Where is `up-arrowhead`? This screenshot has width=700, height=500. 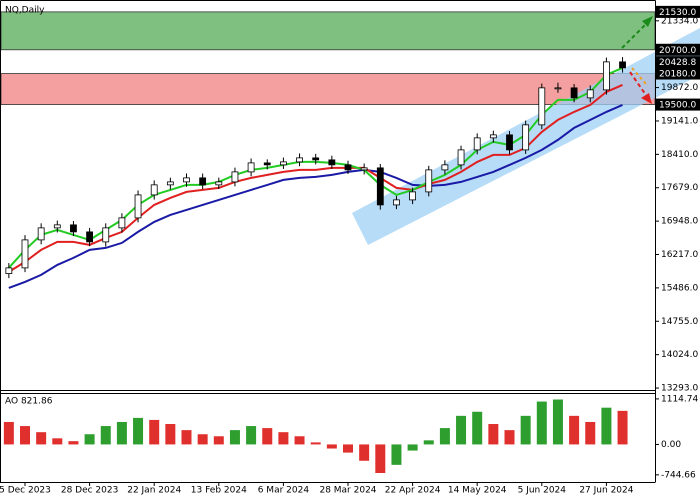
up-arrowhead is located at coordinates (647, 21).